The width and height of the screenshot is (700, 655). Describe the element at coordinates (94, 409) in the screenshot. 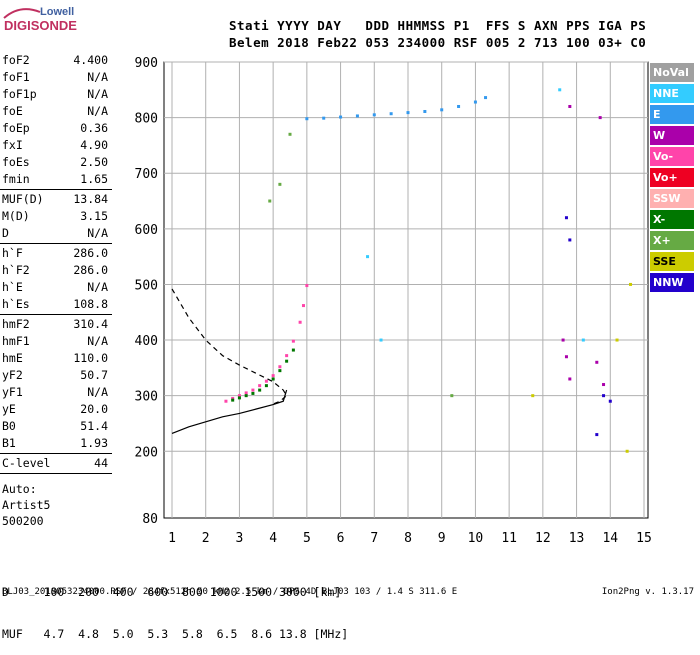

I see `param-value: 20.0` at that location.